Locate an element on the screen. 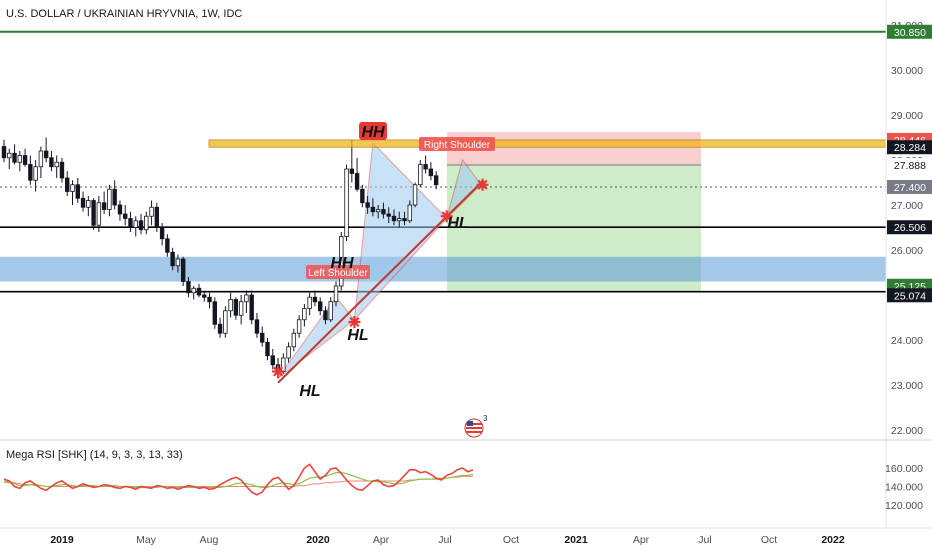 This screenshot has height=550, width=932. price-tick-label: 22.000 is located at coordinates (907, 431).